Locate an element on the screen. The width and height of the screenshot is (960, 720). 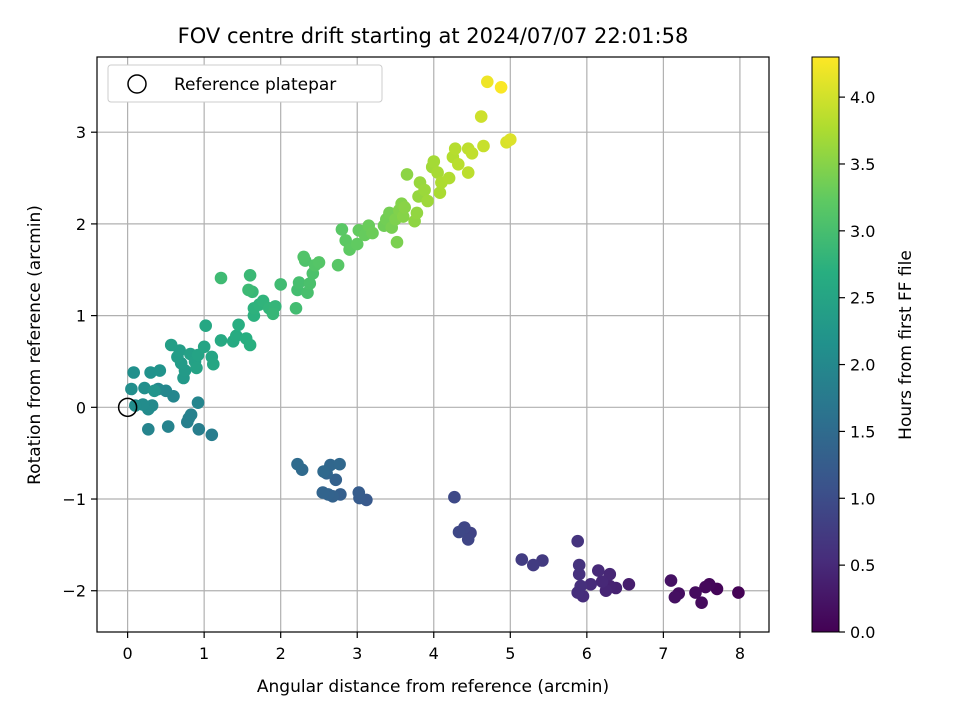
x-tick-label: 5 is located at coordinates (510, 653).